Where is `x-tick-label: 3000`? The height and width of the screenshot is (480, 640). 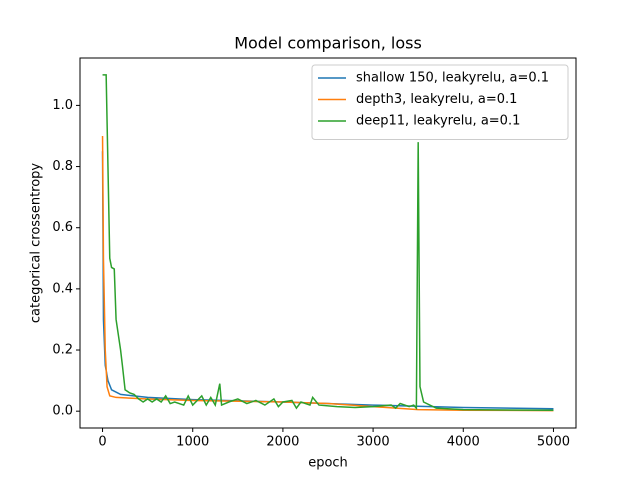 x-tick-label: 3000 is located at coordinates (373, 442).